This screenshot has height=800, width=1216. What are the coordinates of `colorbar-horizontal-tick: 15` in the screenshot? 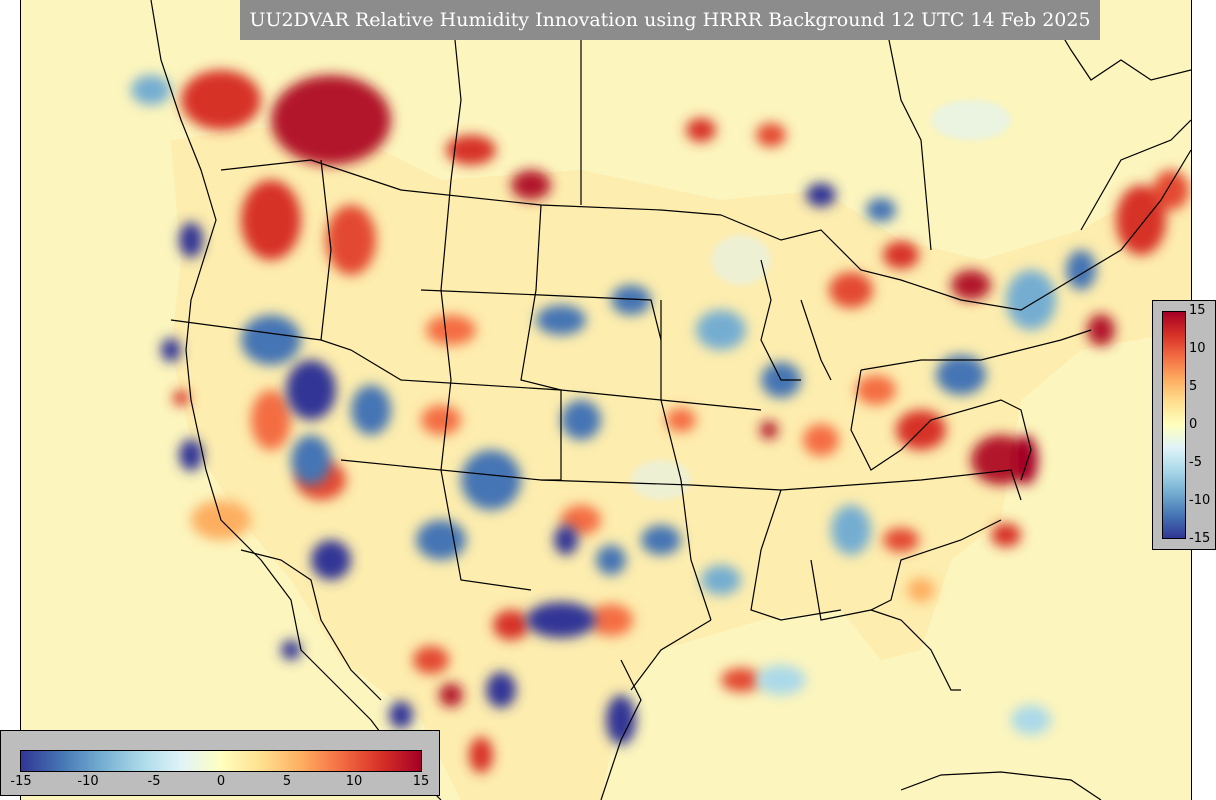 It's located at (421, 781).